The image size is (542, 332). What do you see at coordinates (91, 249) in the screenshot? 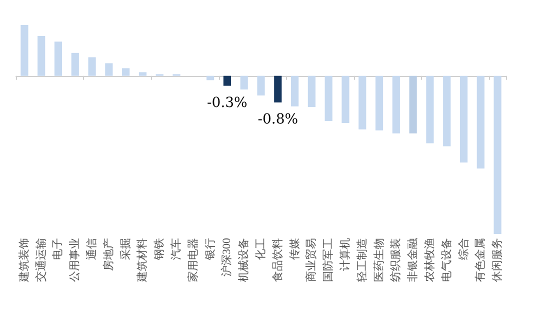
I see `x-tick-label: 通信` at bounding box center [91, 249].